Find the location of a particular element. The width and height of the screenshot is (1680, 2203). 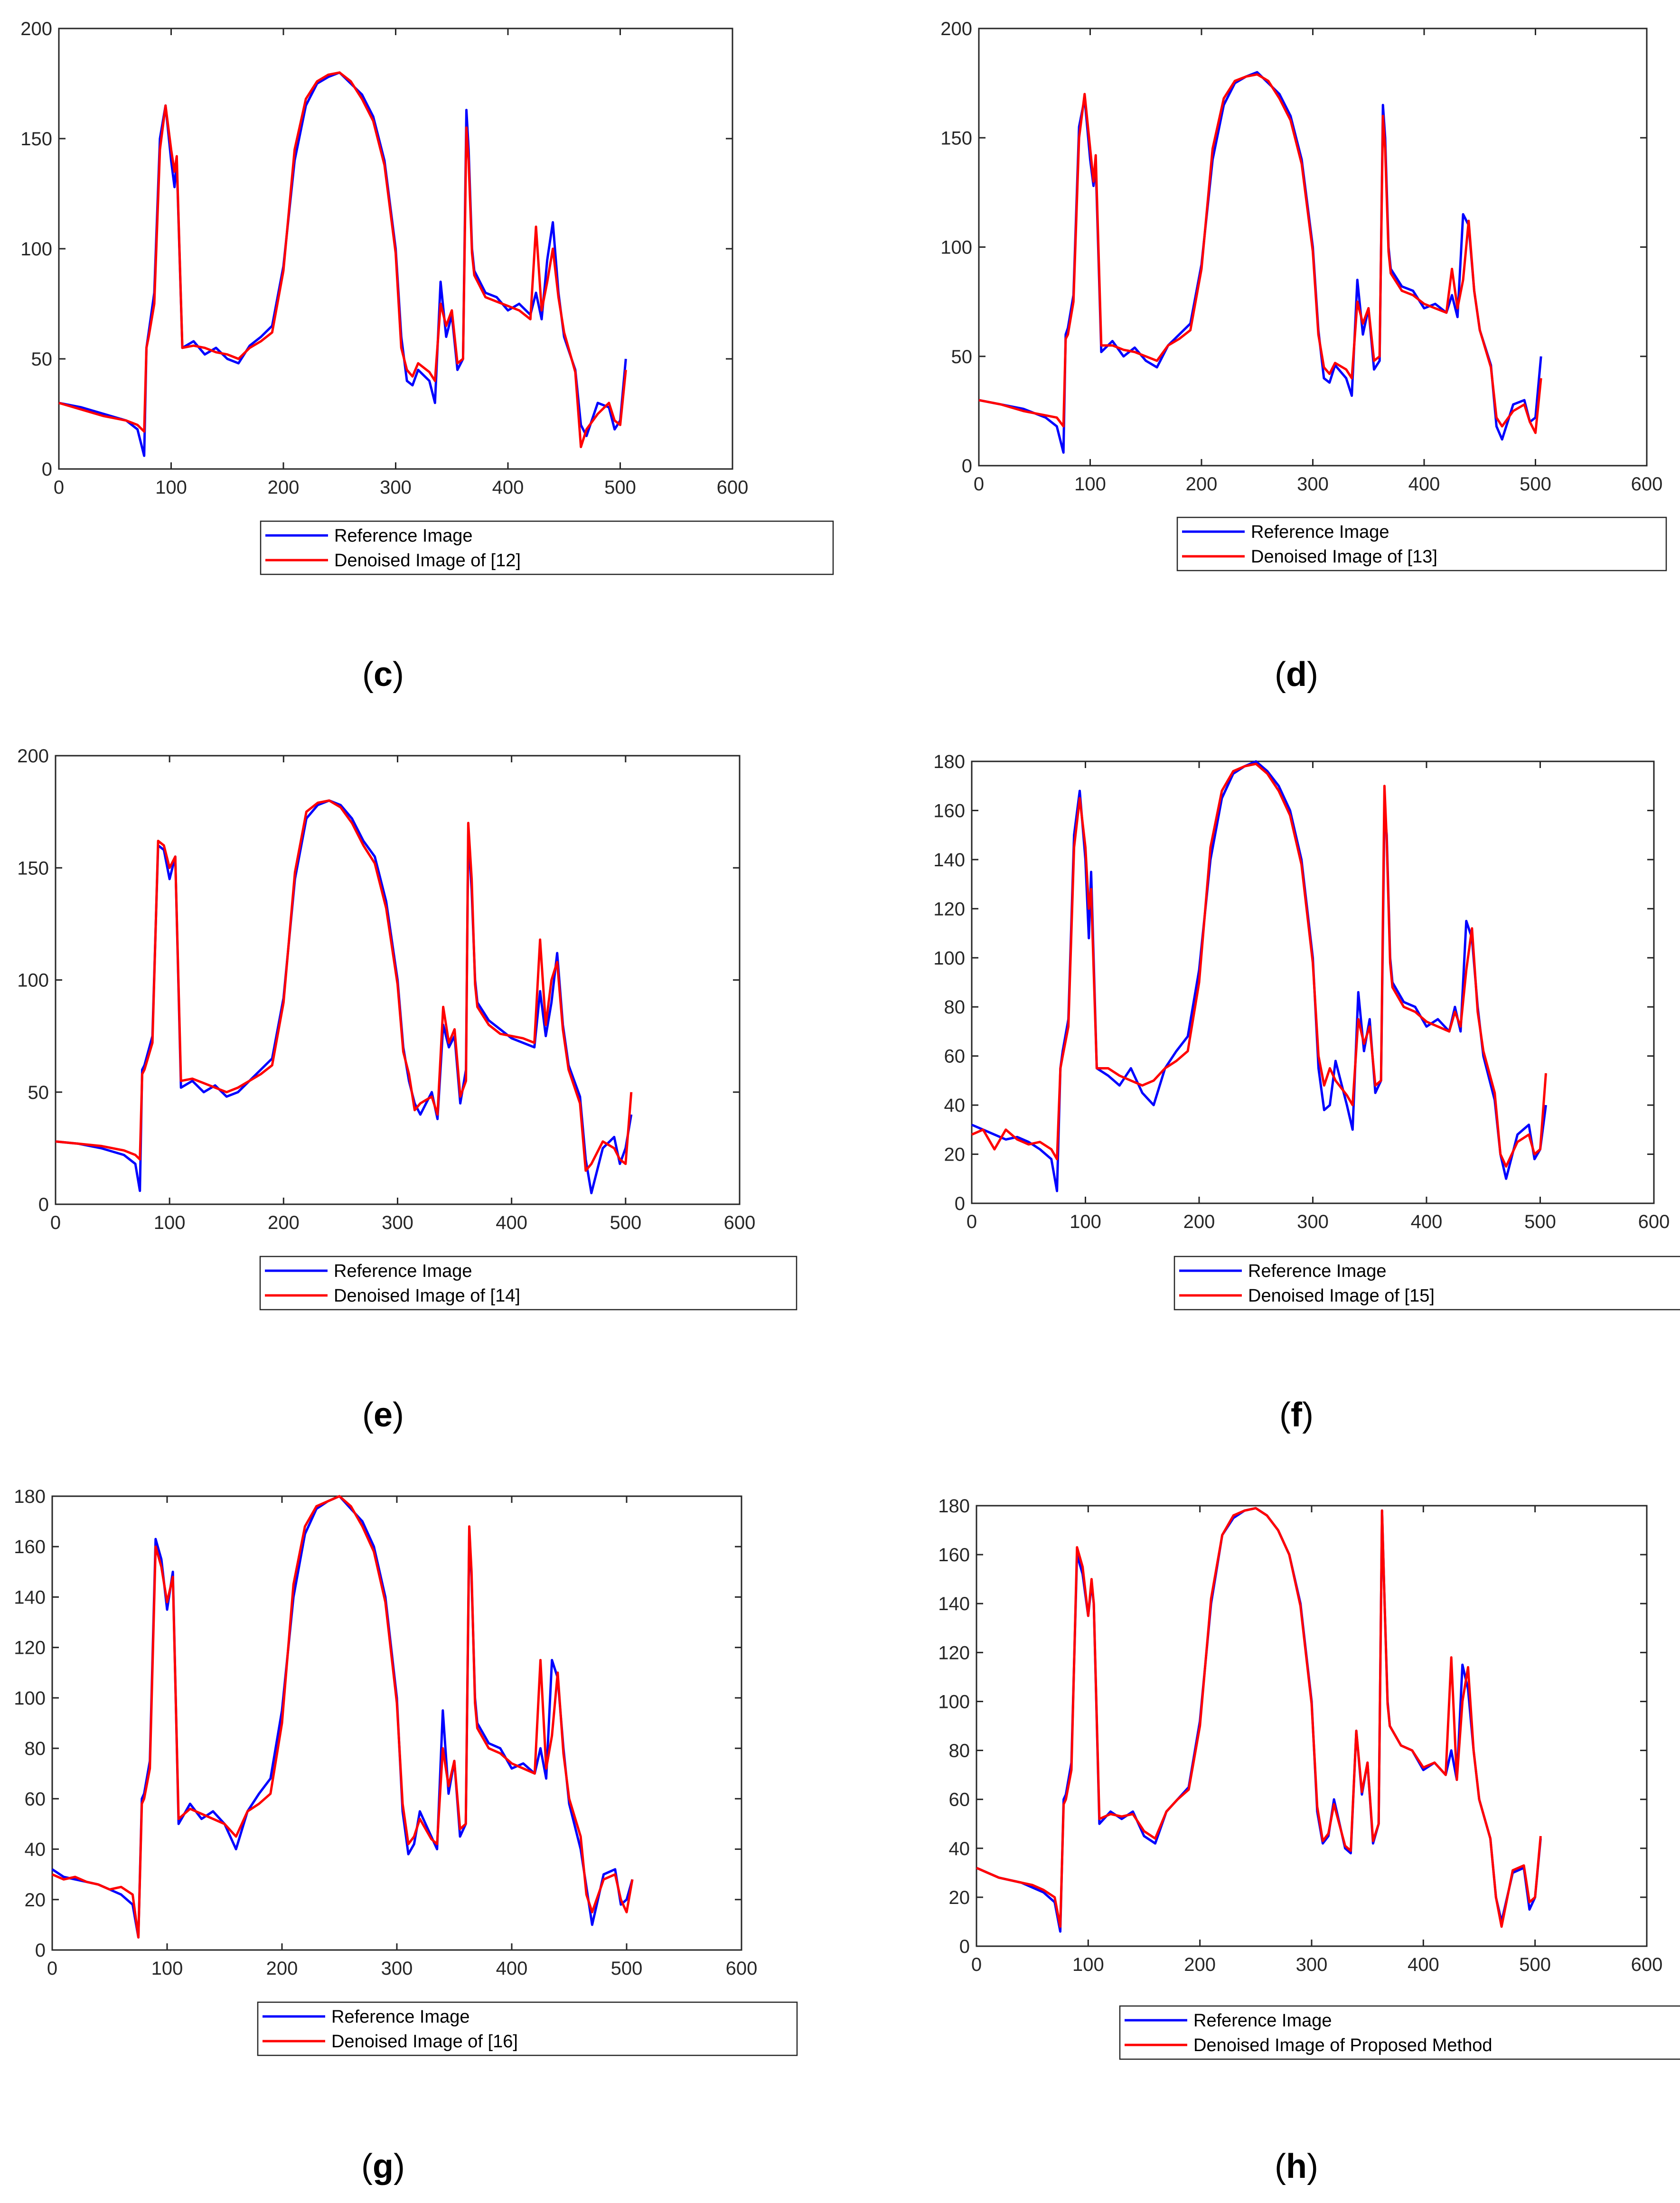

panel-c-xtick-label: 0 is located at coordinates (59, 487).